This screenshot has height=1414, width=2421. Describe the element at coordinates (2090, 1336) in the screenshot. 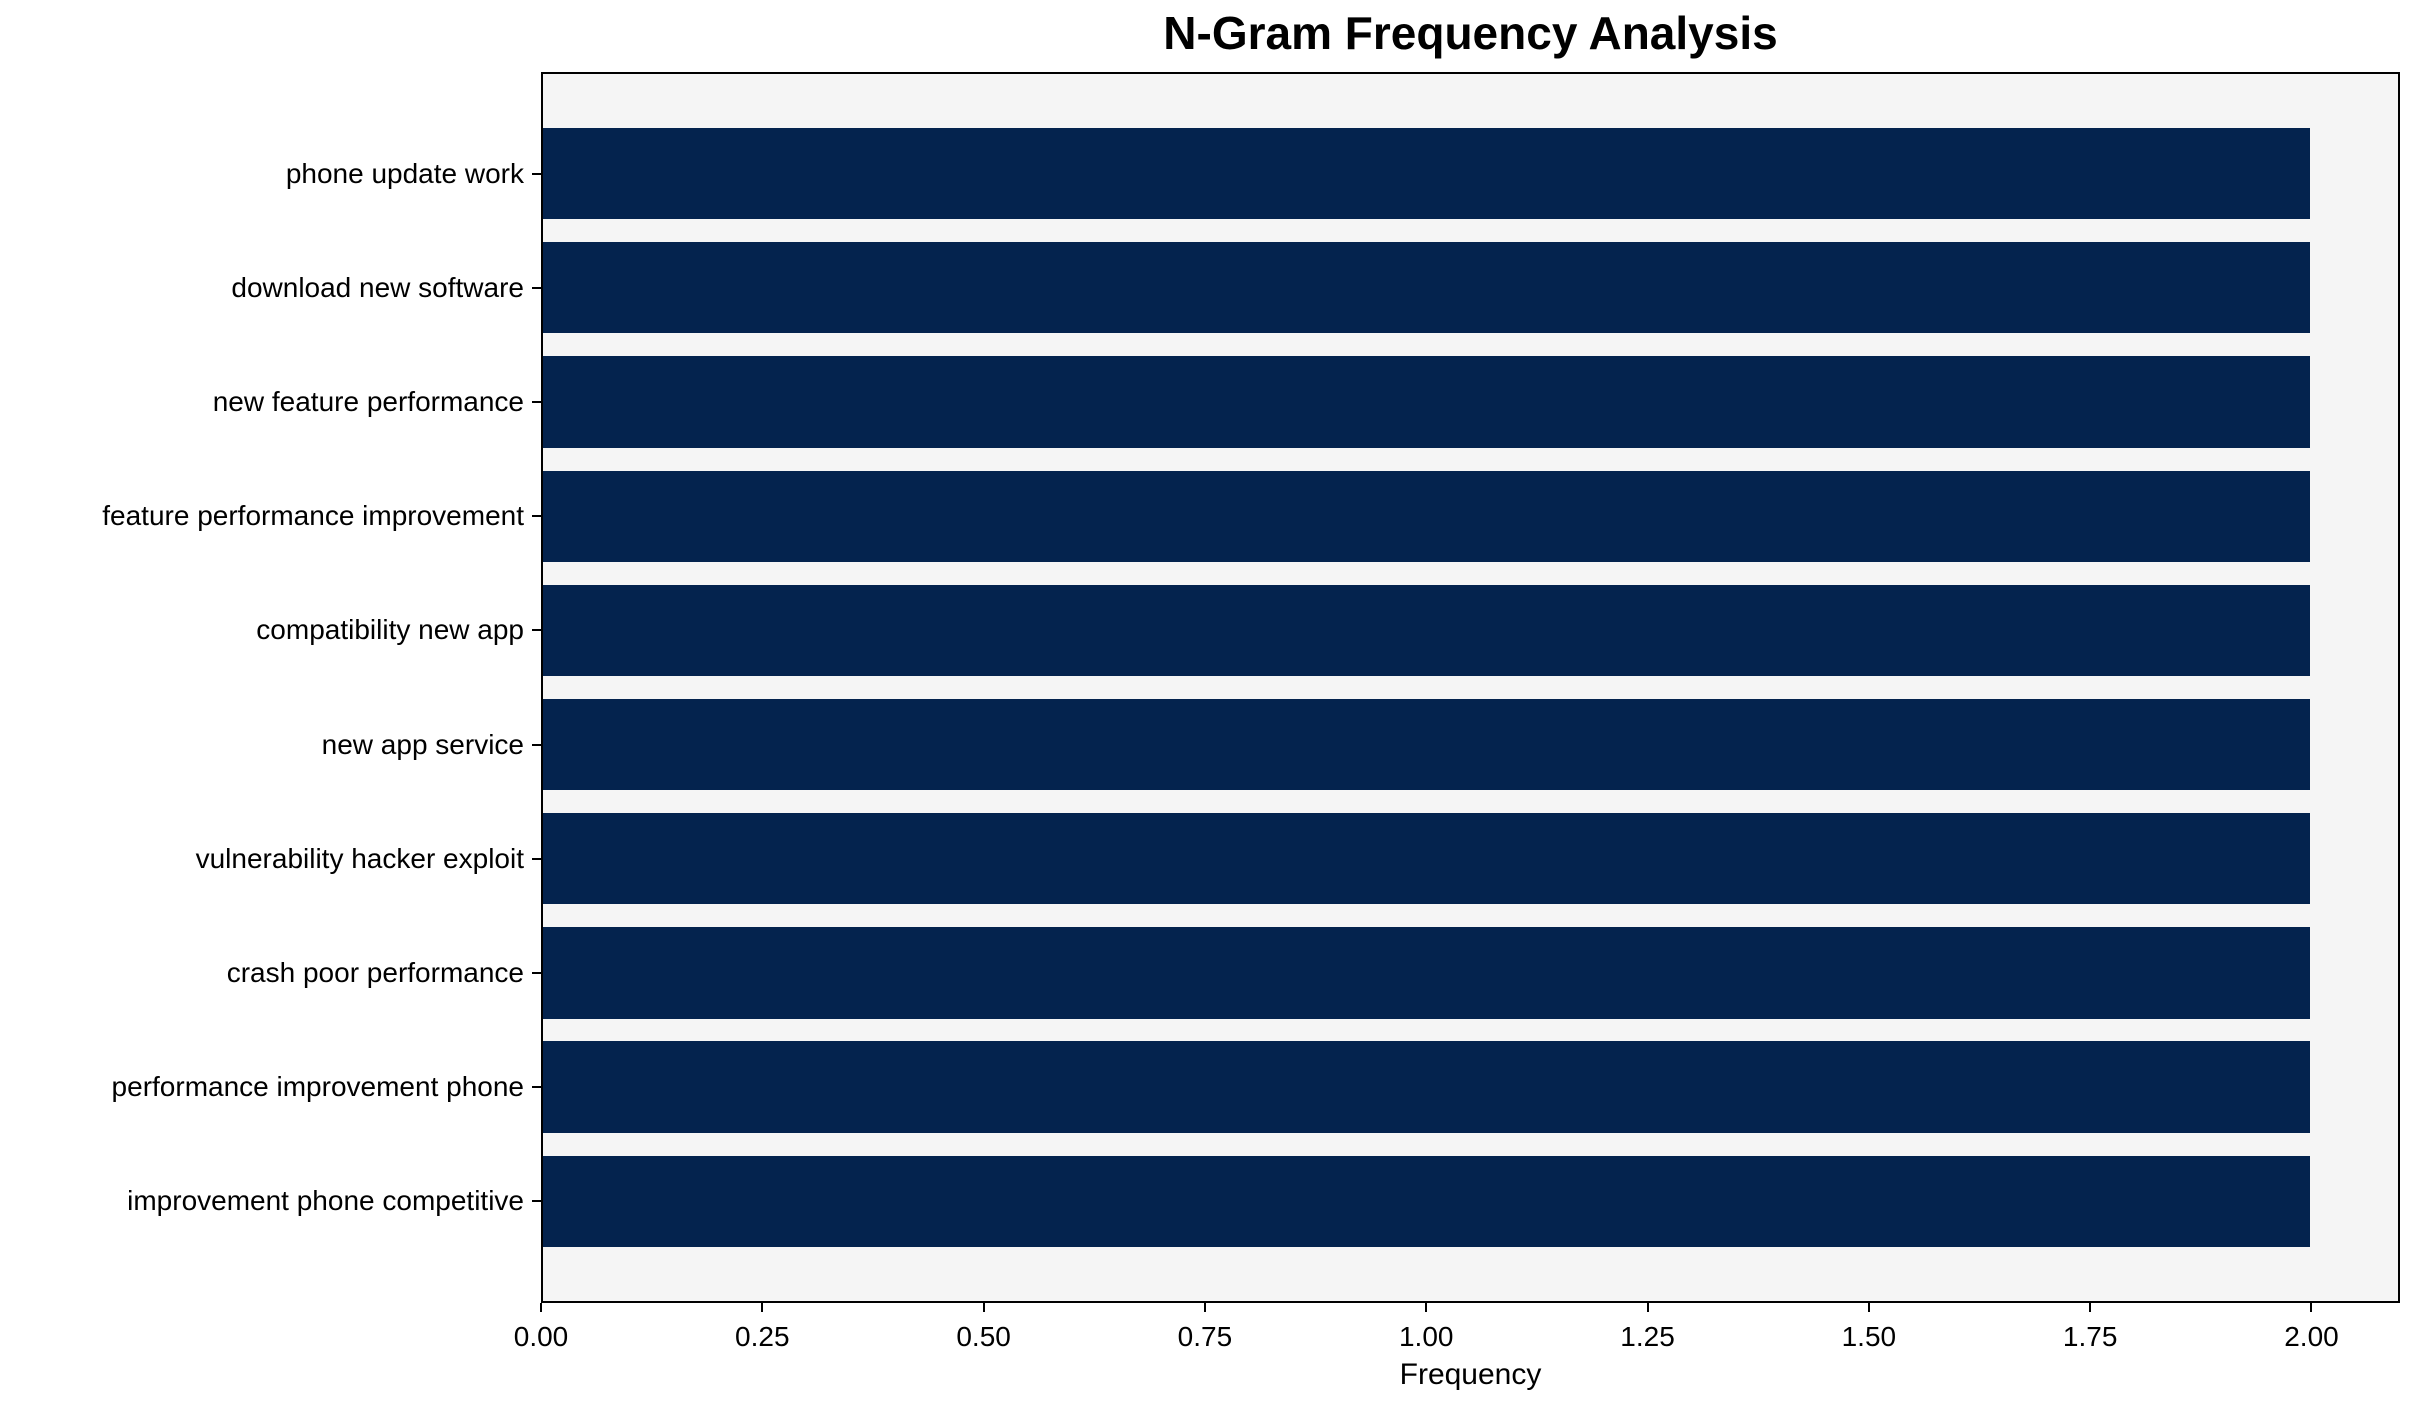

I see `x-tick-label: 1.75` at that location.